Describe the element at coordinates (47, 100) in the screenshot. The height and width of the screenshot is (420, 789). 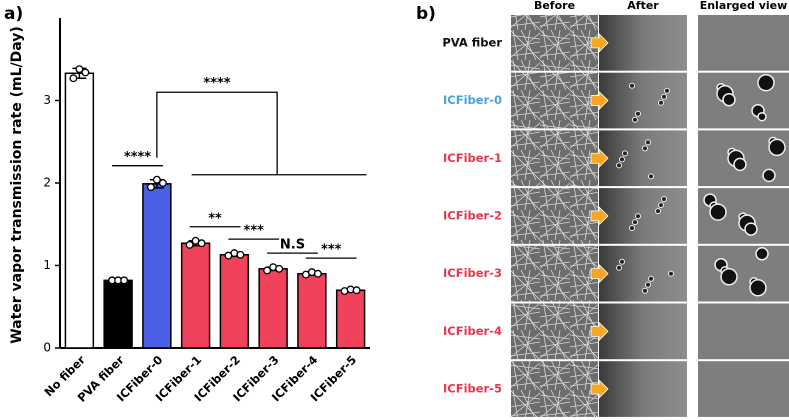
I see `y-tick-label: 3` at that location.